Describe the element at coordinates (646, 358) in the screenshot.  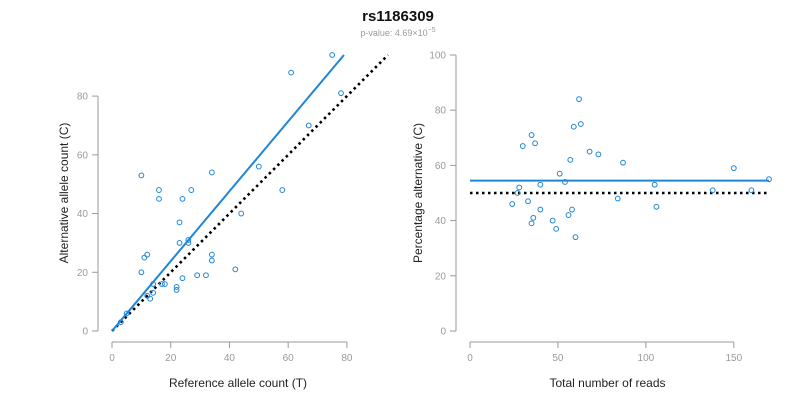
I see `x-tick-label: 100` at that location.